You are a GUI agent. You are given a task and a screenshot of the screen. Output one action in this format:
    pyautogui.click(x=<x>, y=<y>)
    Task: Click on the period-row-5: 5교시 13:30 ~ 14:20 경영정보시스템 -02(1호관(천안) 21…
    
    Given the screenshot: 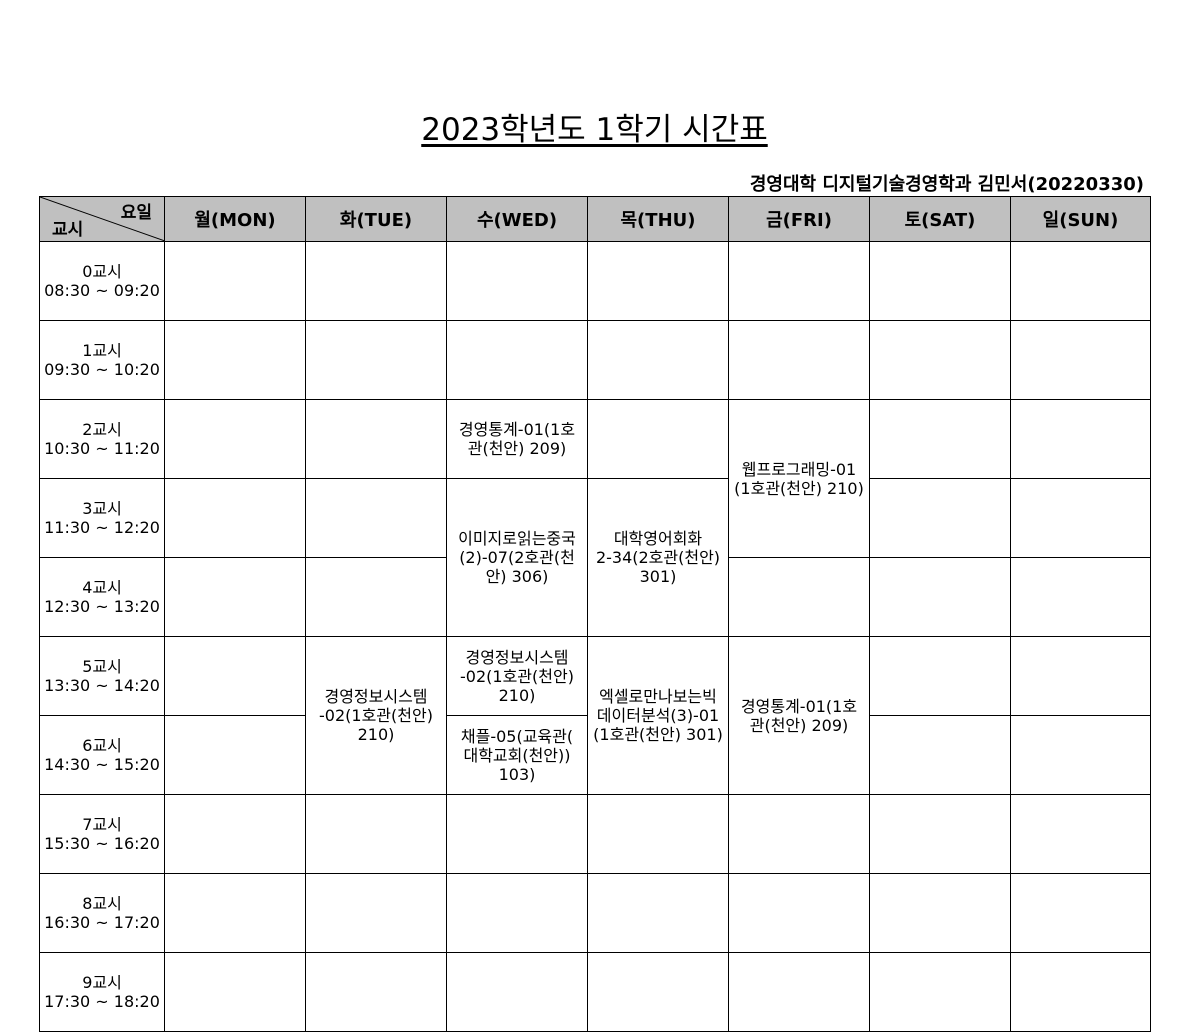 What is the action you would take?
    pyautogui.click(x=595, y=715)
    